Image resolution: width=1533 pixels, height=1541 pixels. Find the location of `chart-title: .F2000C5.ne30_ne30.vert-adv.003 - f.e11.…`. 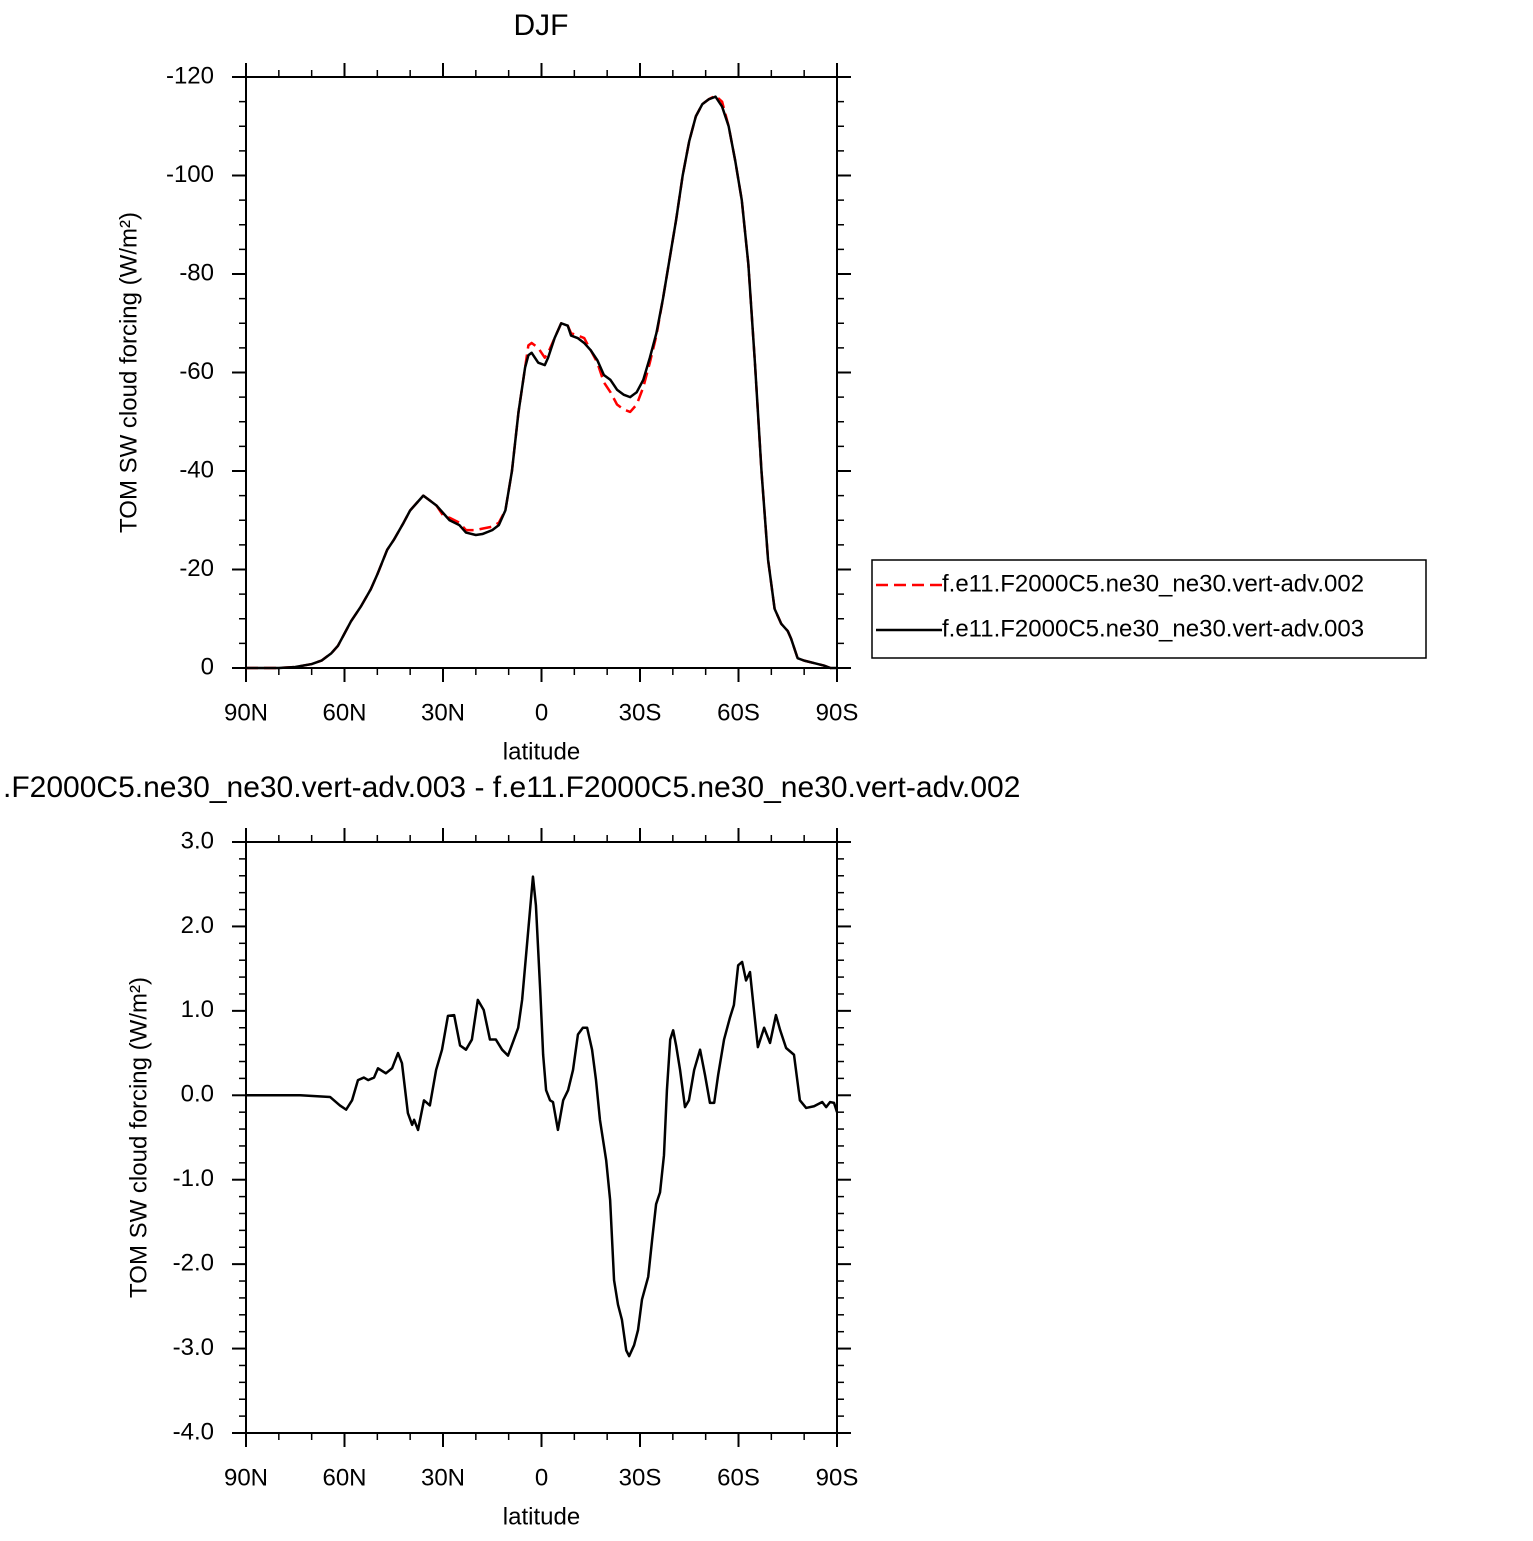

chart-title: .F2000C5.ne30_ne30.vert-adv.003 - f.e11.… is located at coordinates (511, 787).